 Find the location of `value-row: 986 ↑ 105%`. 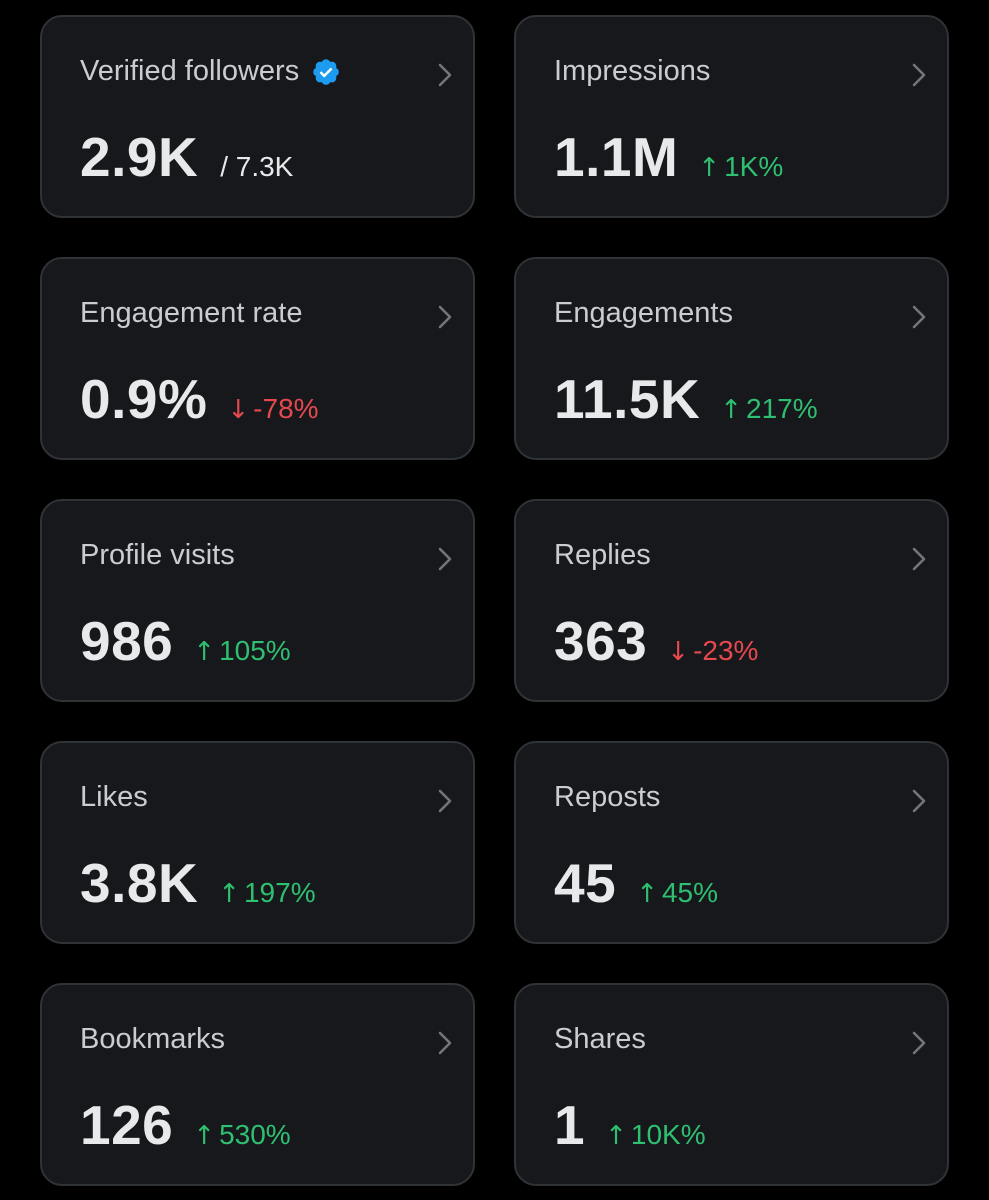

value-row: 986 ↑ 105% is located at coordinates (185, 641).